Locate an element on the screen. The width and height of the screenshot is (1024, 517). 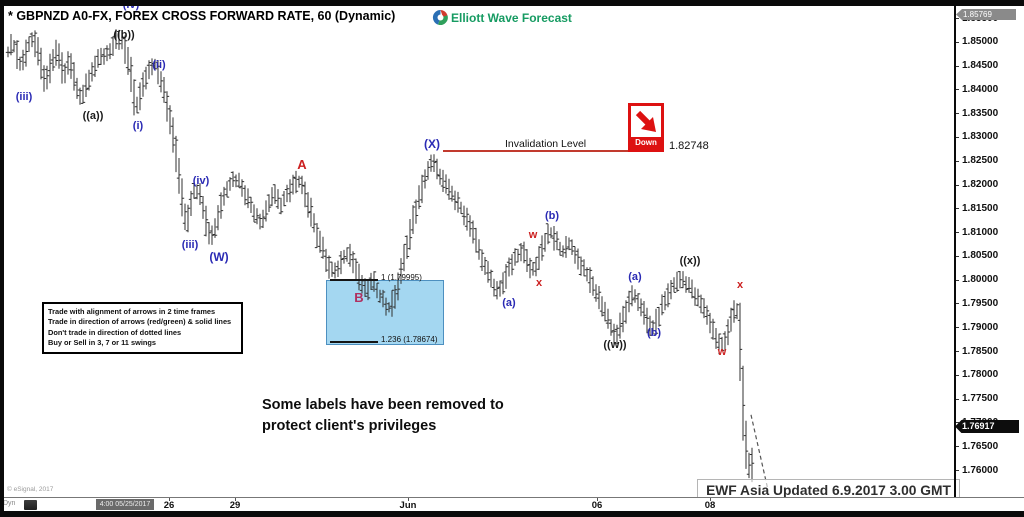
date-label: 06 is located at coordinates (597, 505).